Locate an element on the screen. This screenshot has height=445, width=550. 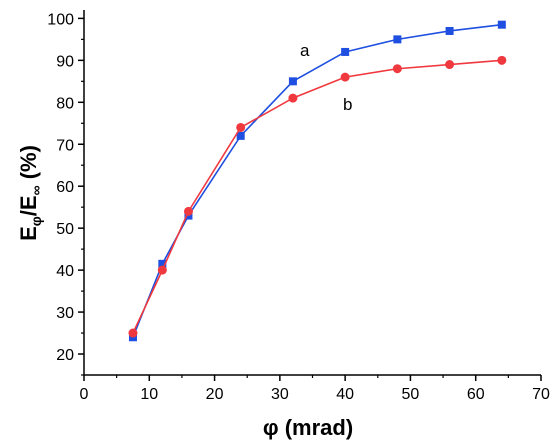
y-title-sub2: ∞ is located at coordinates (36, 190).